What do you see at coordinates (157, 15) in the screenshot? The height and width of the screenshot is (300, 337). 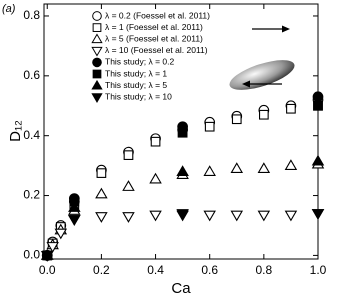 I see `legend-label: λ = 0.2 (Foessel et al. 2011)` at bounding box center [157, 15].